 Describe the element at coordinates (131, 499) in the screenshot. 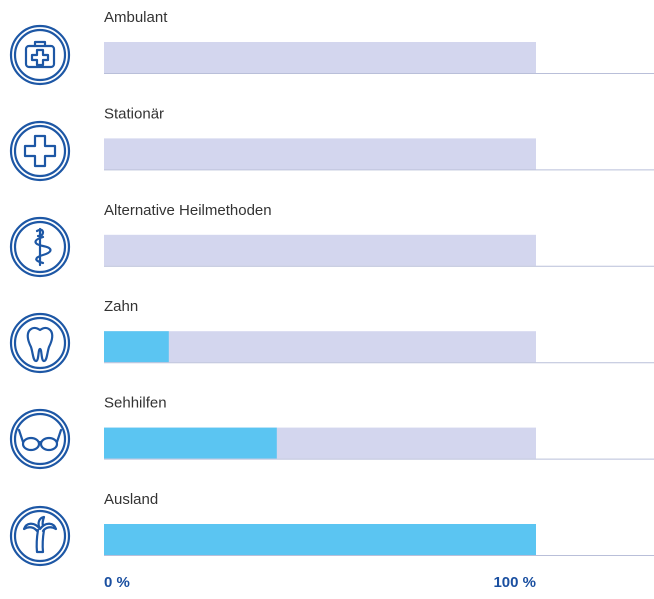

I see `category-label: Ausland` at that location.